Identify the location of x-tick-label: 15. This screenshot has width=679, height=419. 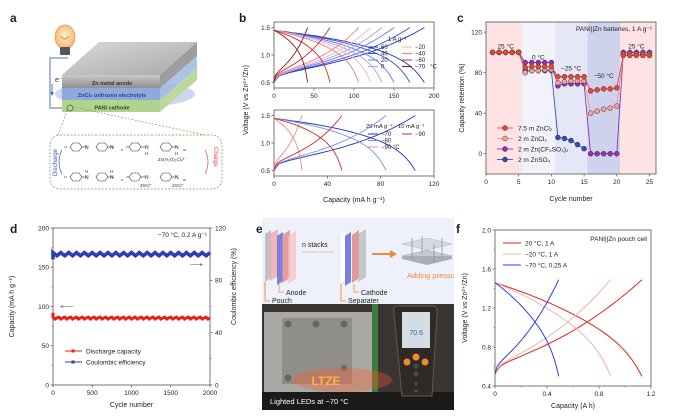
(584, 182).